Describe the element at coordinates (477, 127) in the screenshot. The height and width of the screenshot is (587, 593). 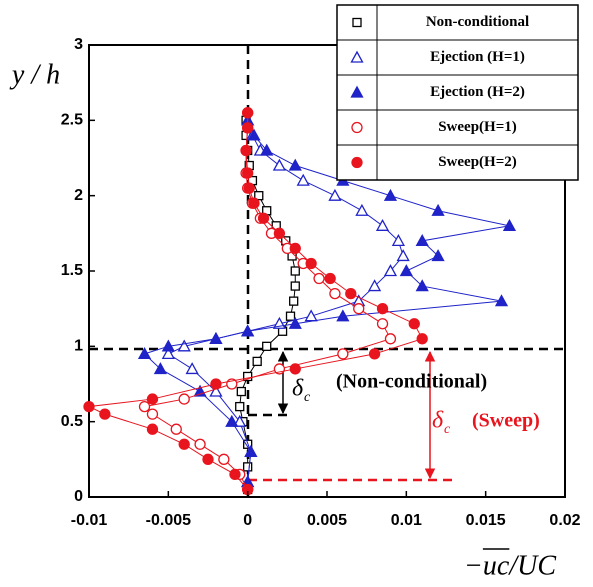
I see `legend-label: Sweep(H=1)` at that location.